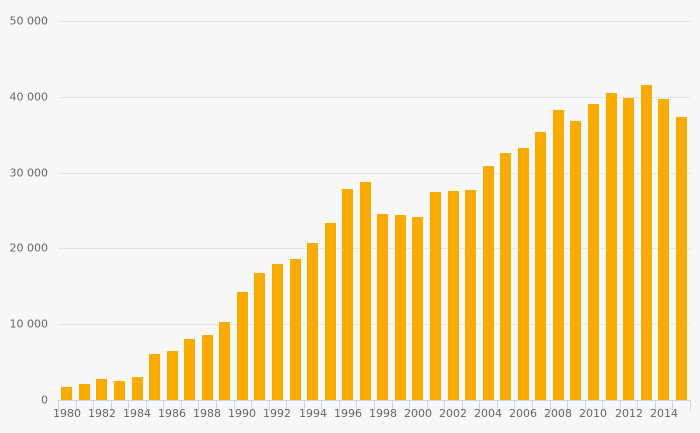 Image resolution: width=700 pixels, height=433 pixels. What do you see at coordinates (348, 413) in the screenshot?
I see `x-axis-label: 1996` at bounding box center [348, 413].